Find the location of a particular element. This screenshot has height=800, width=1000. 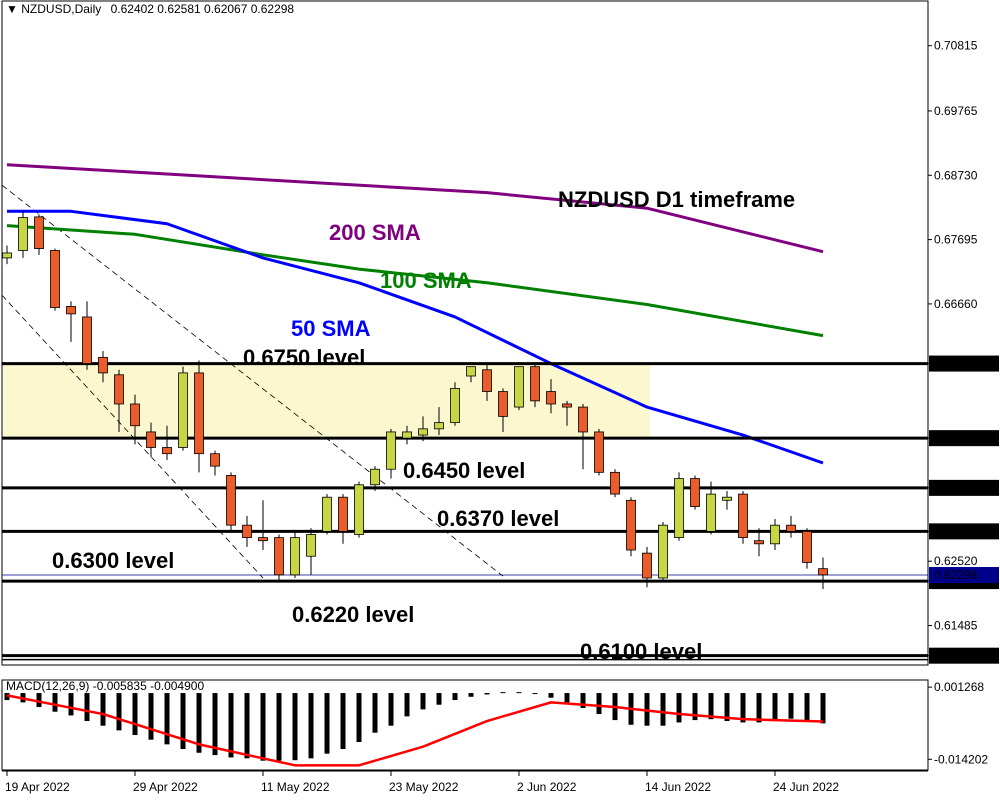

sma-50-label: 50 SMA is located at coordinates (331, 328).